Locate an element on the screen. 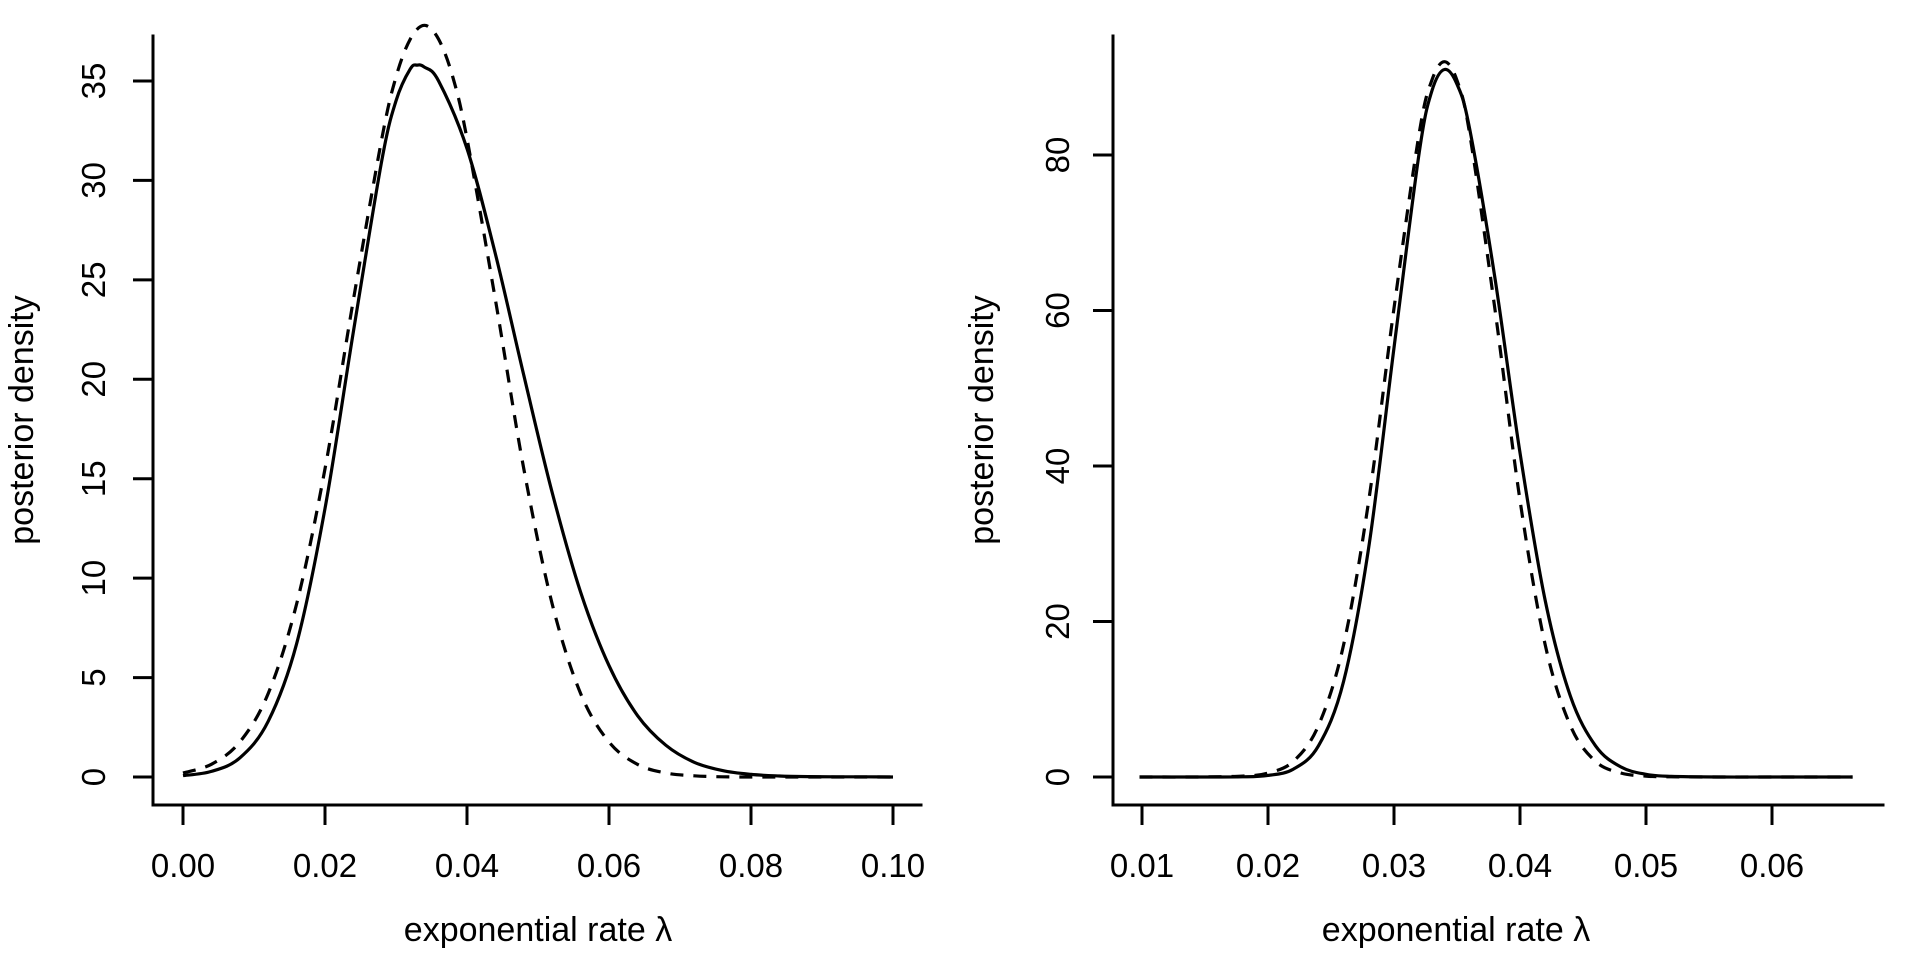  y-tick-label: 30 is located at coordinates (93, 180).